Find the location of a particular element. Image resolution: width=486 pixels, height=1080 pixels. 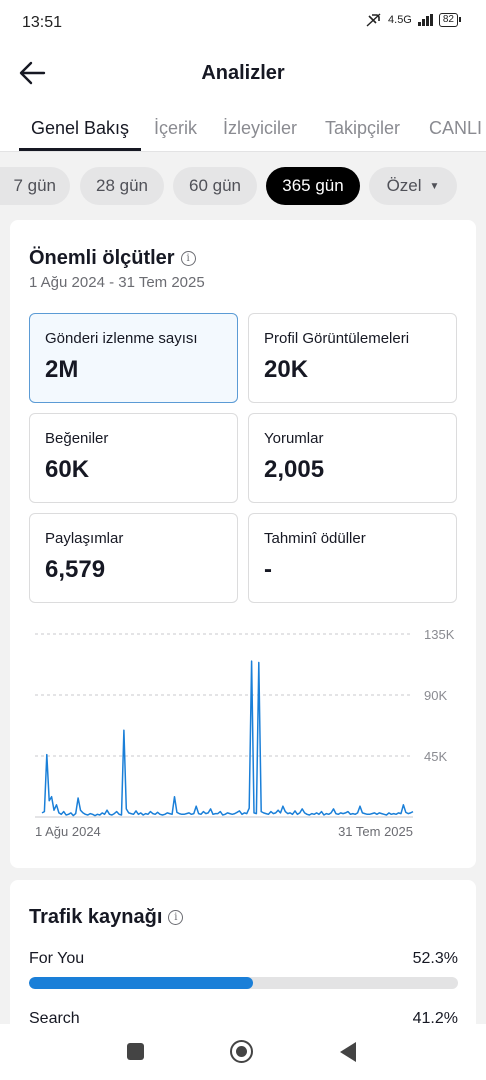

range-custom: Özel ▼ is located at coordinates (413, 186).